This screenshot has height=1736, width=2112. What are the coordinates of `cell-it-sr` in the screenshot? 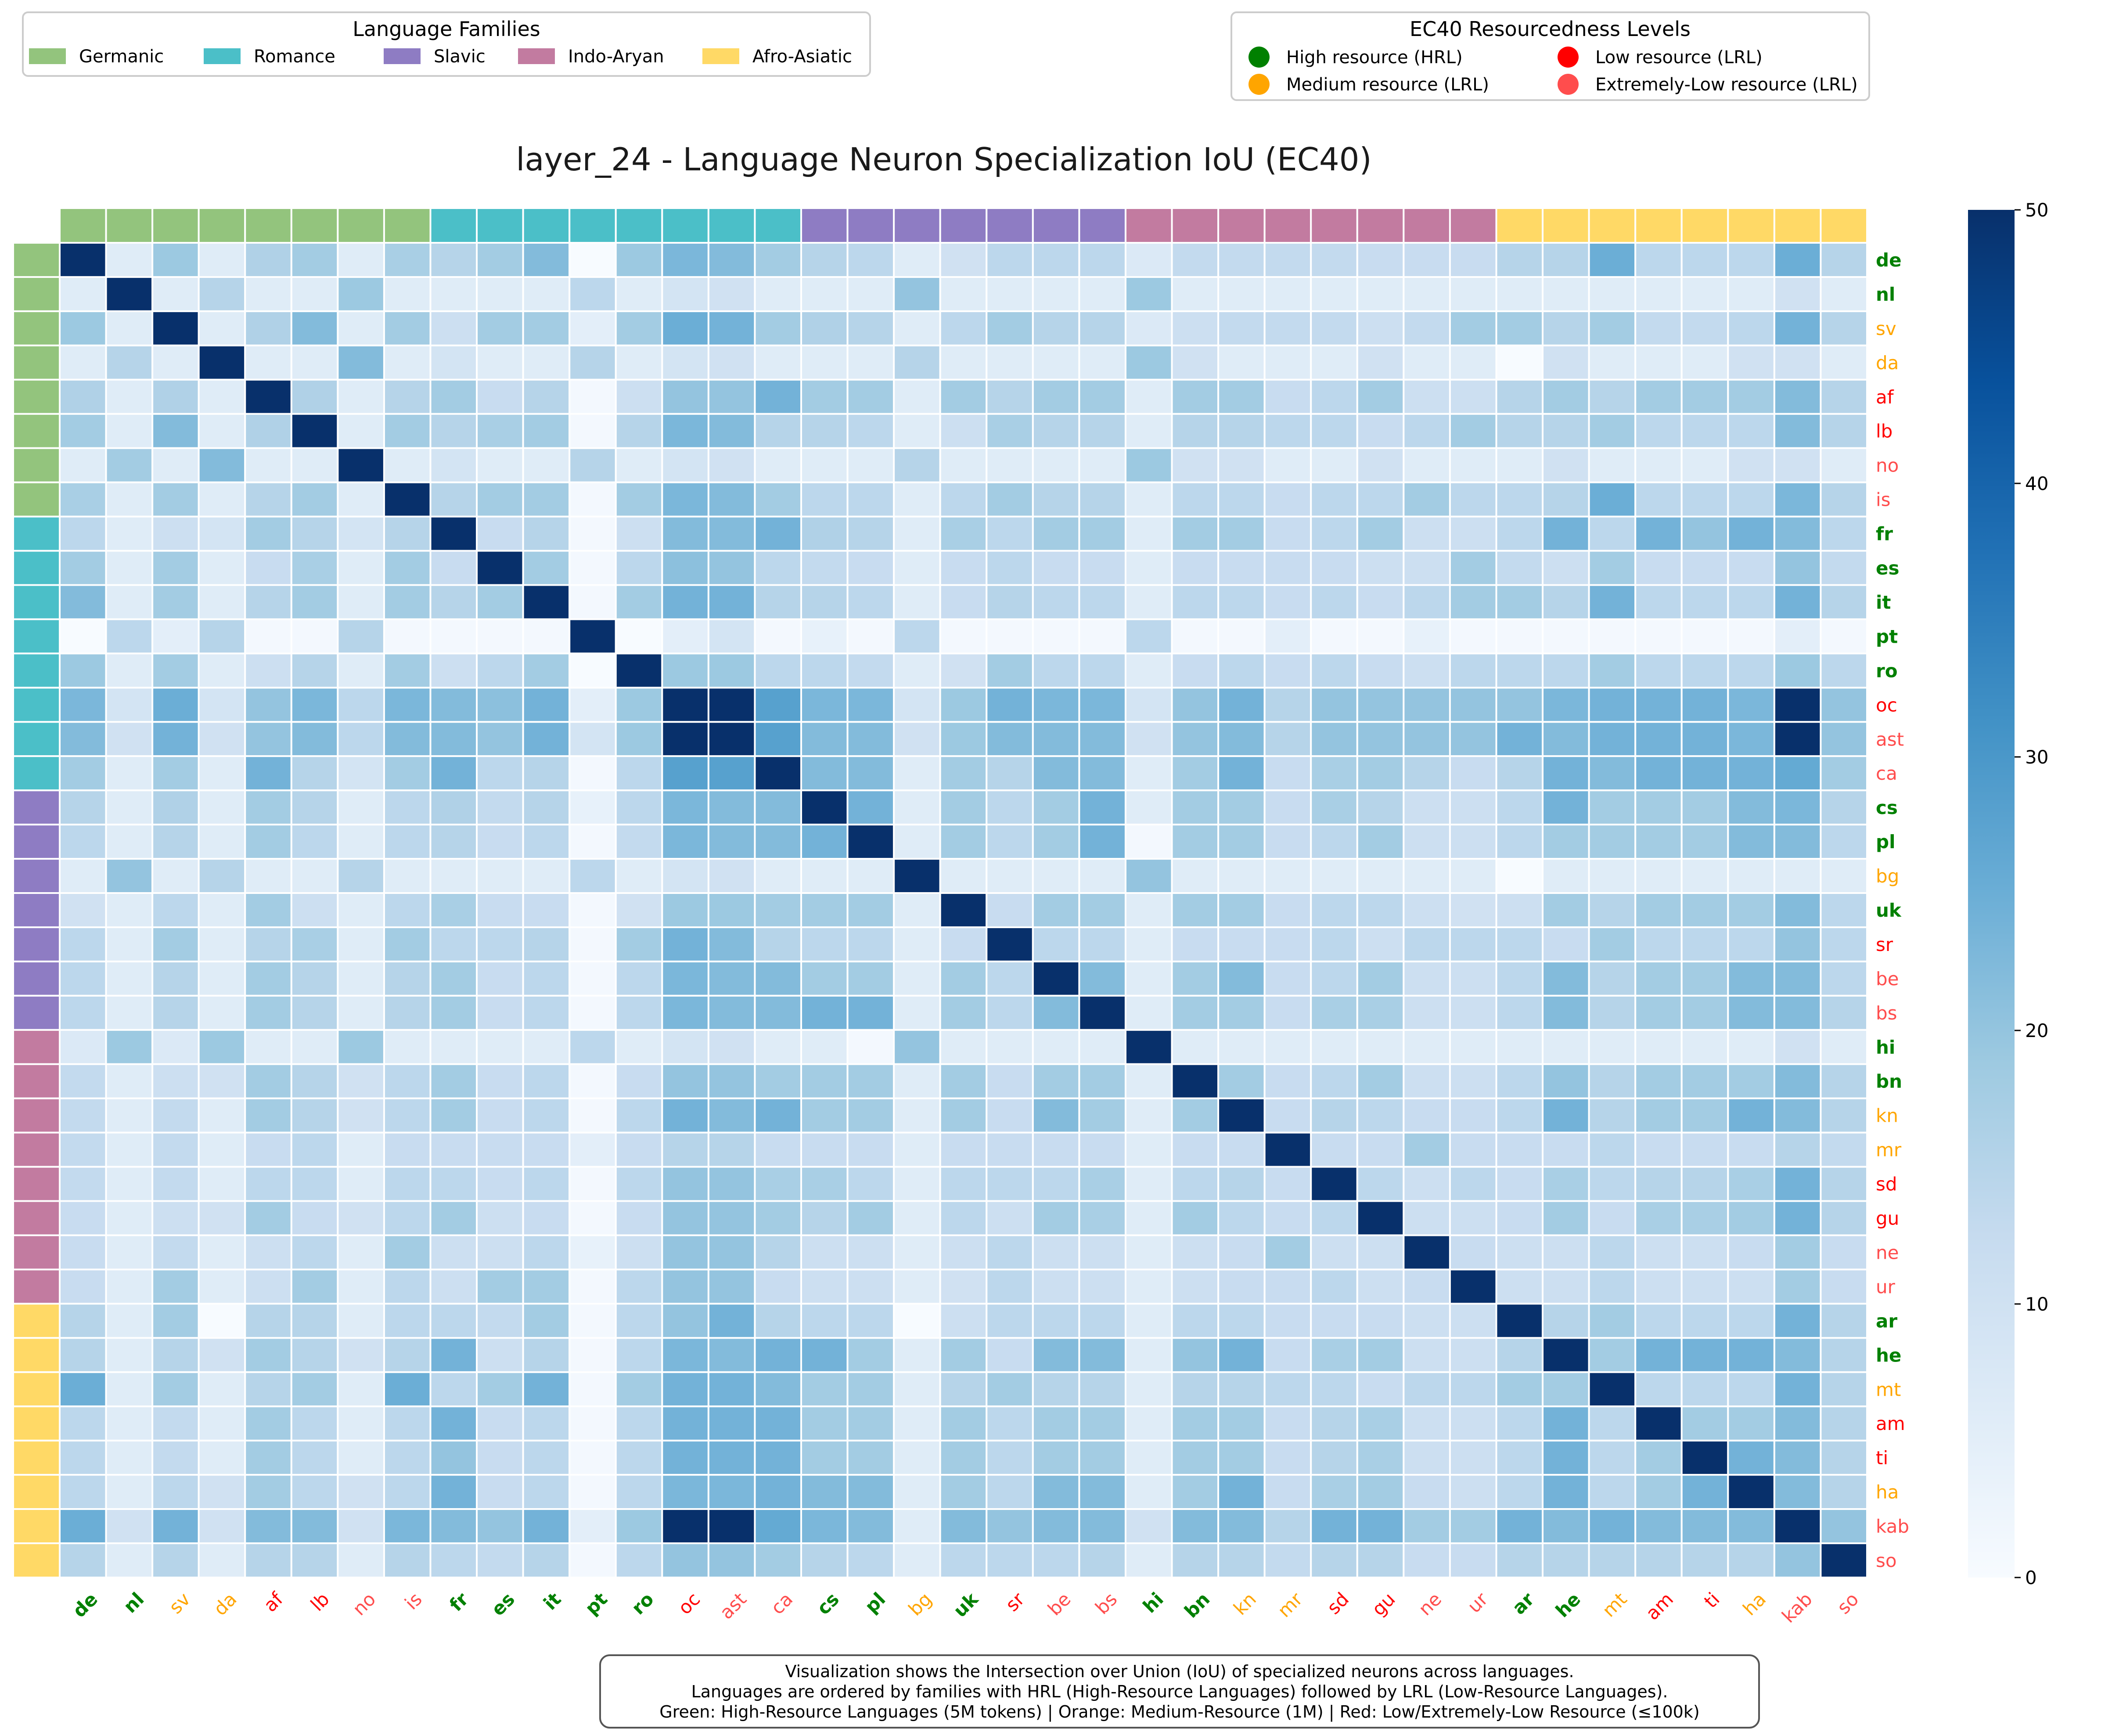 It's located at (1010, 602).